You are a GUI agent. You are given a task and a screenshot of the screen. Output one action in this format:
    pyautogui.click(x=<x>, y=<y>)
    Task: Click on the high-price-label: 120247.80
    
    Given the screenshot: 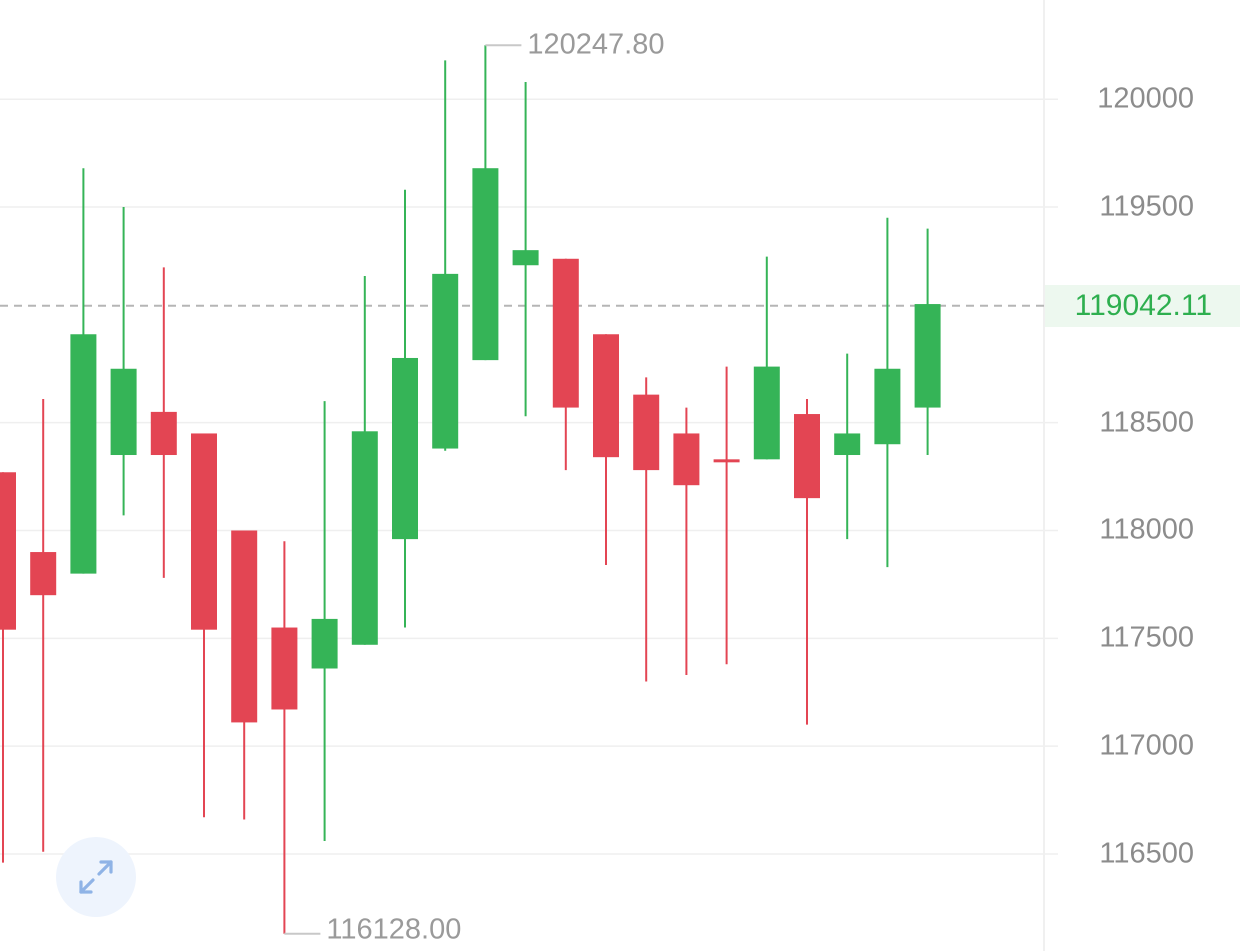 What is the action you would take?
    pyautogui.click(x=596, y=44)
    